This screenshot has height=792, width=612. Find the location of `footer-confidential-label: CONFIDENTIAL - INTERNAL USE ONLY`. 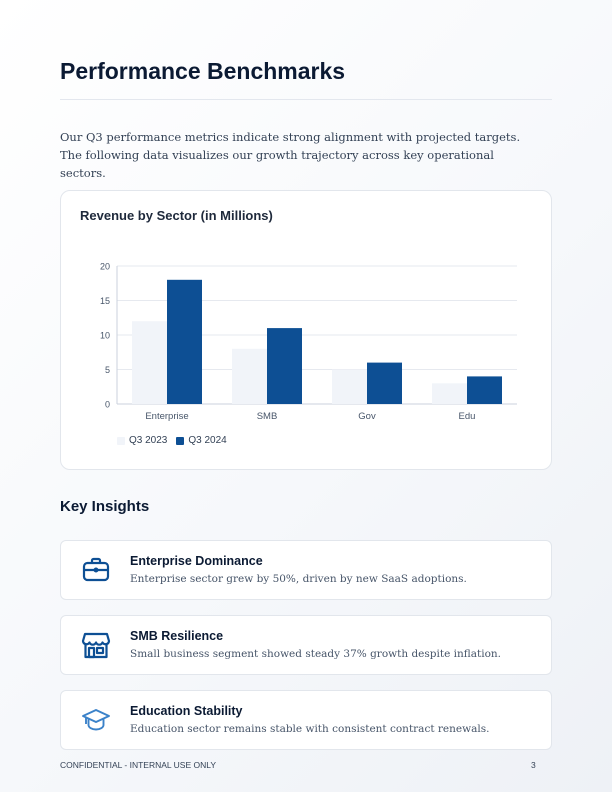

footer-confidential-label: CONFIDENTIAL - INTERNAL USE ONLY is located at coordinates (138, 765).